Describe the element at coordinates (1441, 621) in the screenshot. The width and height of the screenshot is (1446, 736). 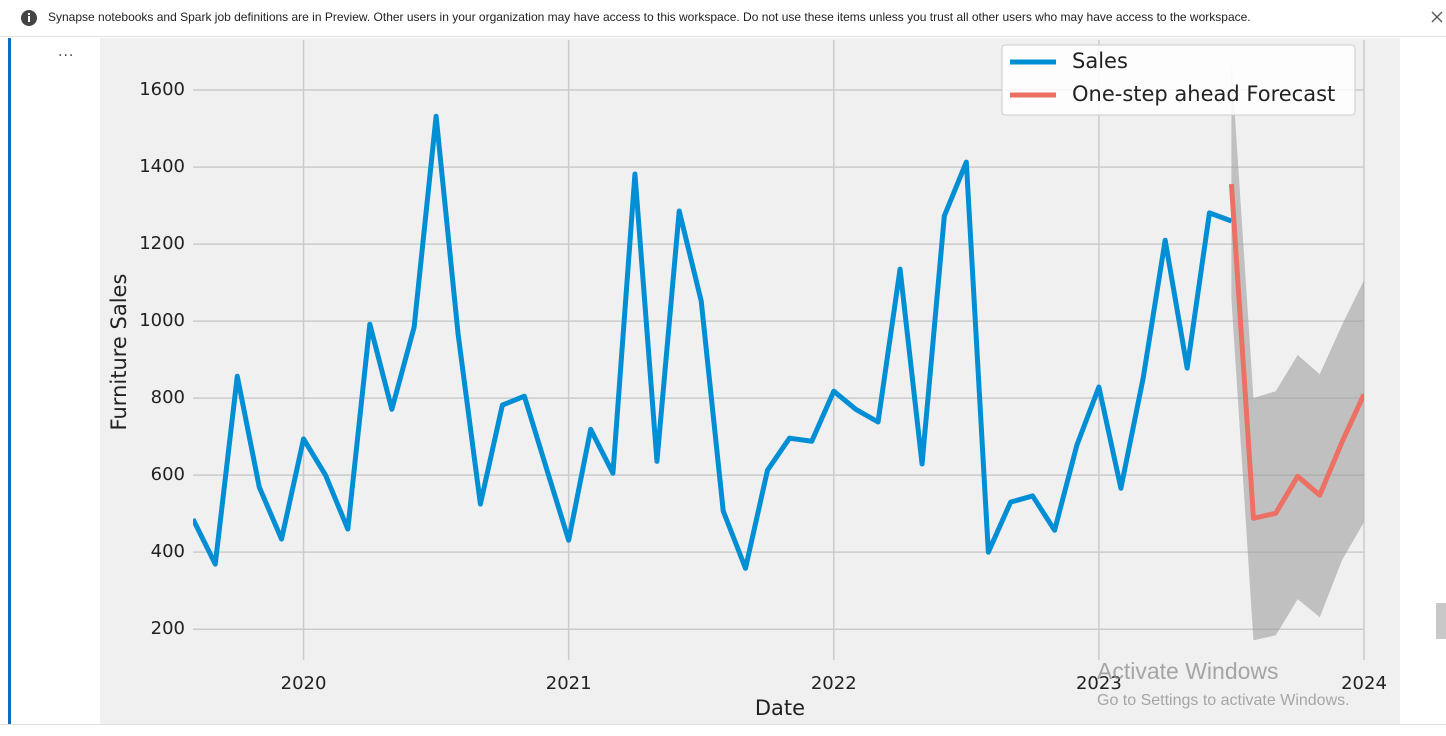
I see `scrollbar` at that location.